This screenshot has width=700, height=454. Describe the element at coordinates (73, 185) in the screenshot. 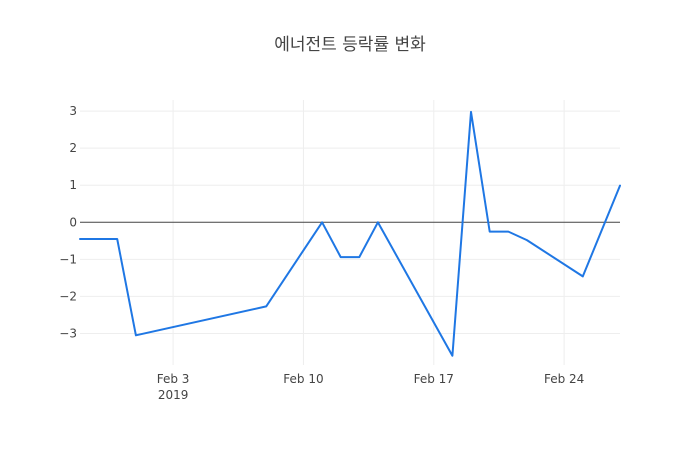

I see `y-tick-label: 1` at that location.